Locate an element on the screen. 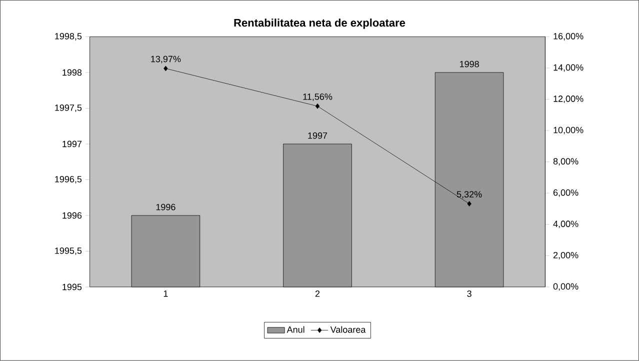 Image resolution: width=639 pixels, height=361 pixels. data-label: 1998 is located at coordinates (469, 64).